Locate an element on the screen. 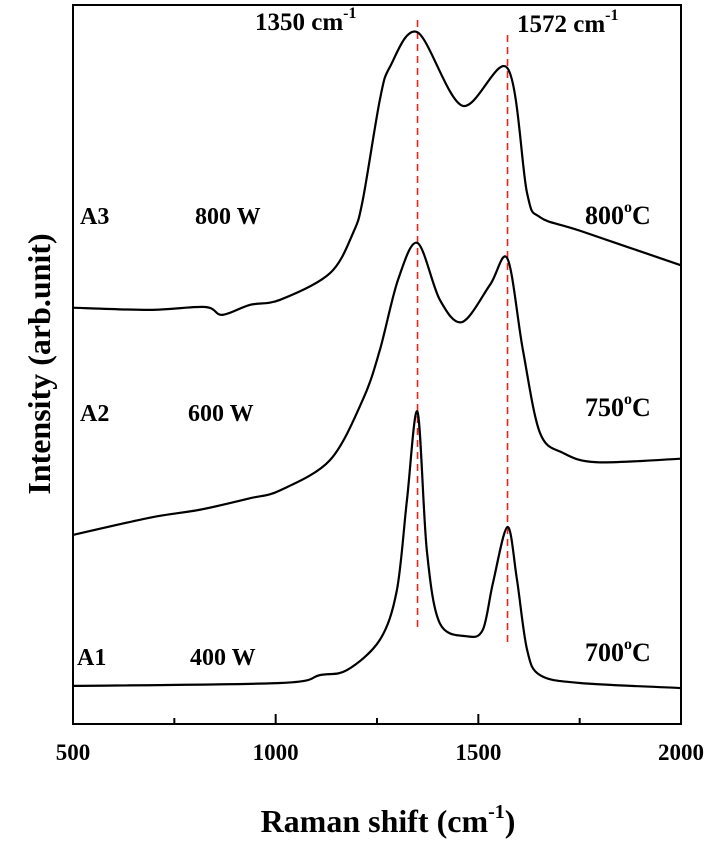 The width and height of the screenshot is (720, 846). sample-label-a2: A2 is located at coordinates (94, 414).